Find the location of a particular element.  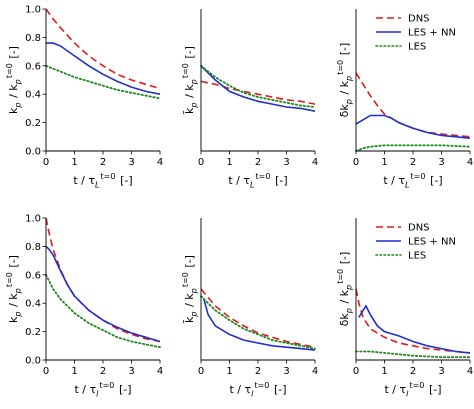

chart-panel-2: 0 1 2 3 4 t / τL t=0 [-] k̃p / kp t=0 [-] is located at coordinates (249, 99).